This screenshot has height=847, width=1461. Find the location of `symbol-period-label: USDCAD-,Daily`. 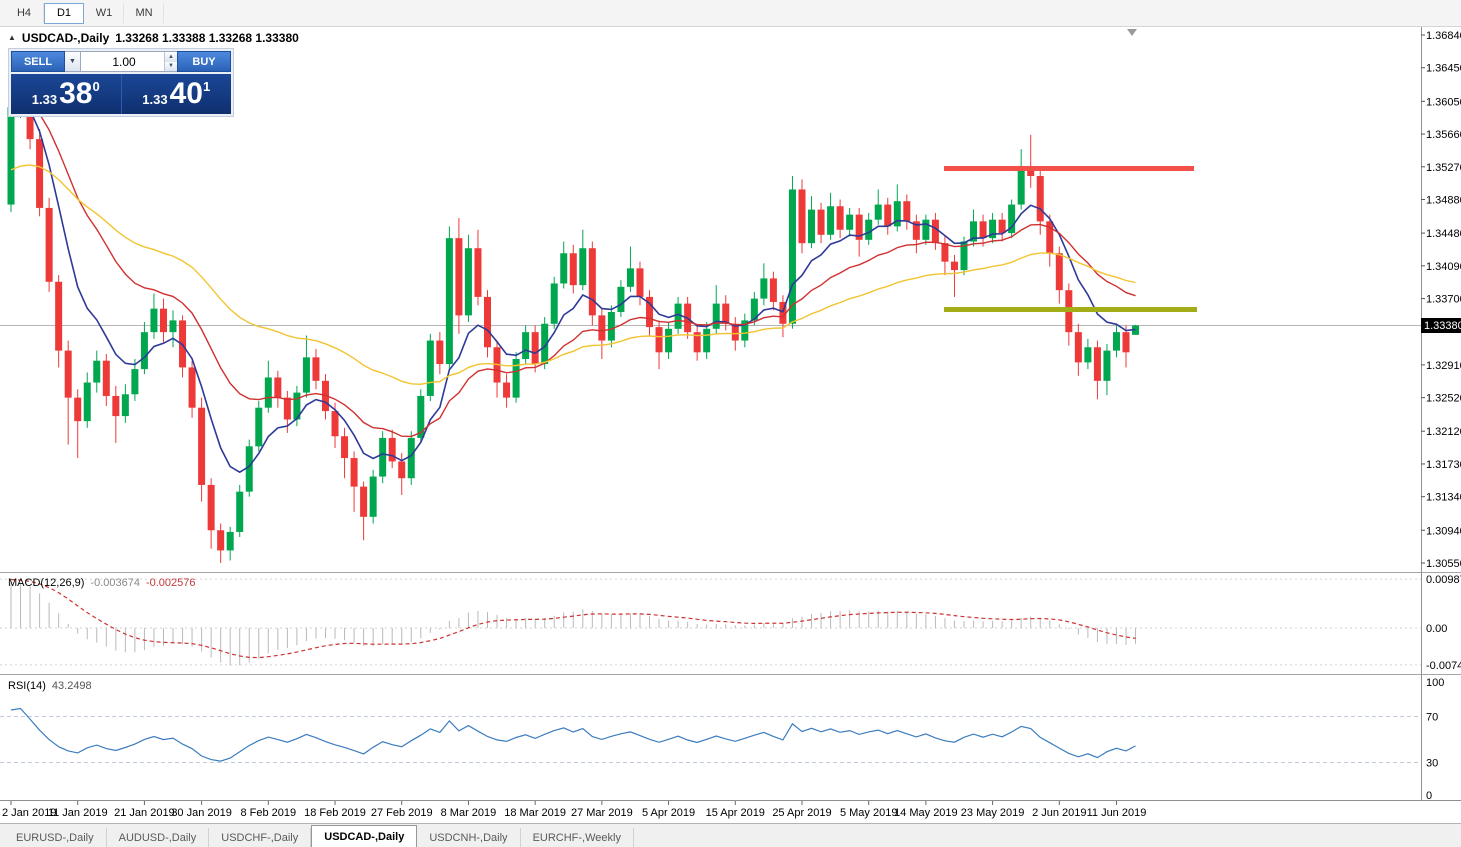

symbol-period-label: USDCAD-,Daily is located at coordinates (65, 38).